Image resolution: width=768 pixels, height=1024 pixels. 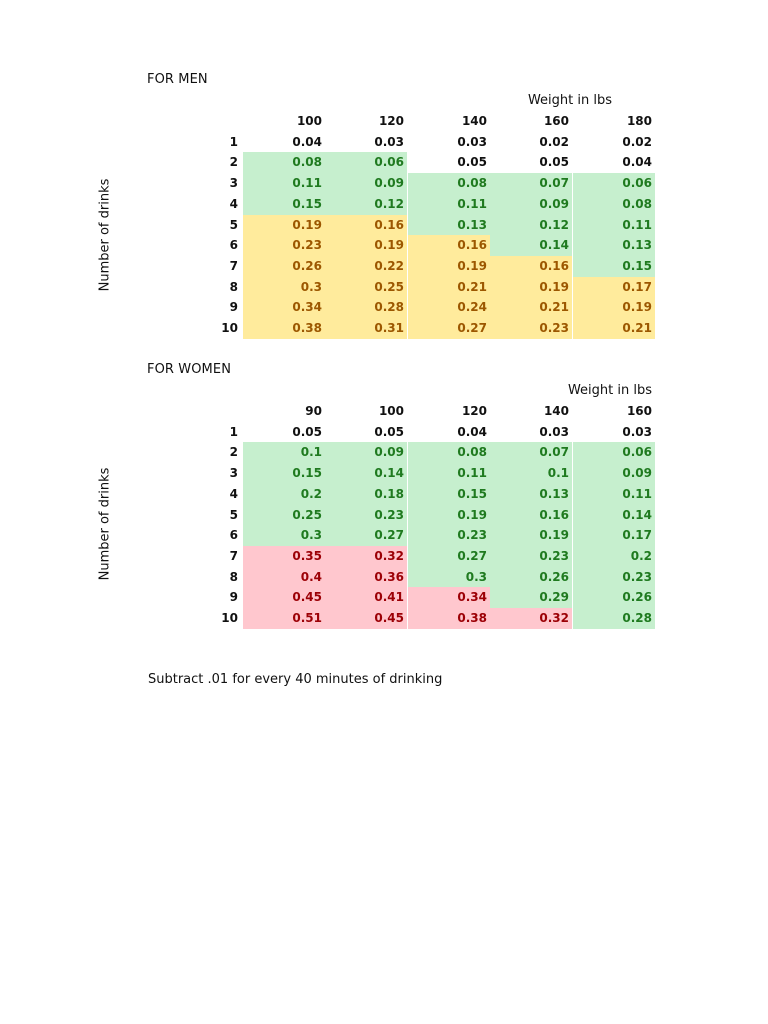 What do you see at coordinates (449, 204) in the screenshot?
I see `men-bac-cell: 0.11` at bounding box center [449, 204].